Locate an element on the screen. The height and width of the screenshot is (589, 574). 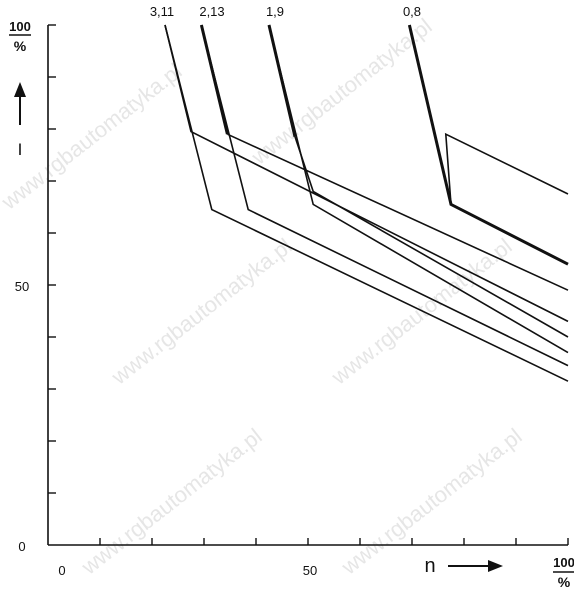
x-axis-label: n is located at coordinates (429, 566).